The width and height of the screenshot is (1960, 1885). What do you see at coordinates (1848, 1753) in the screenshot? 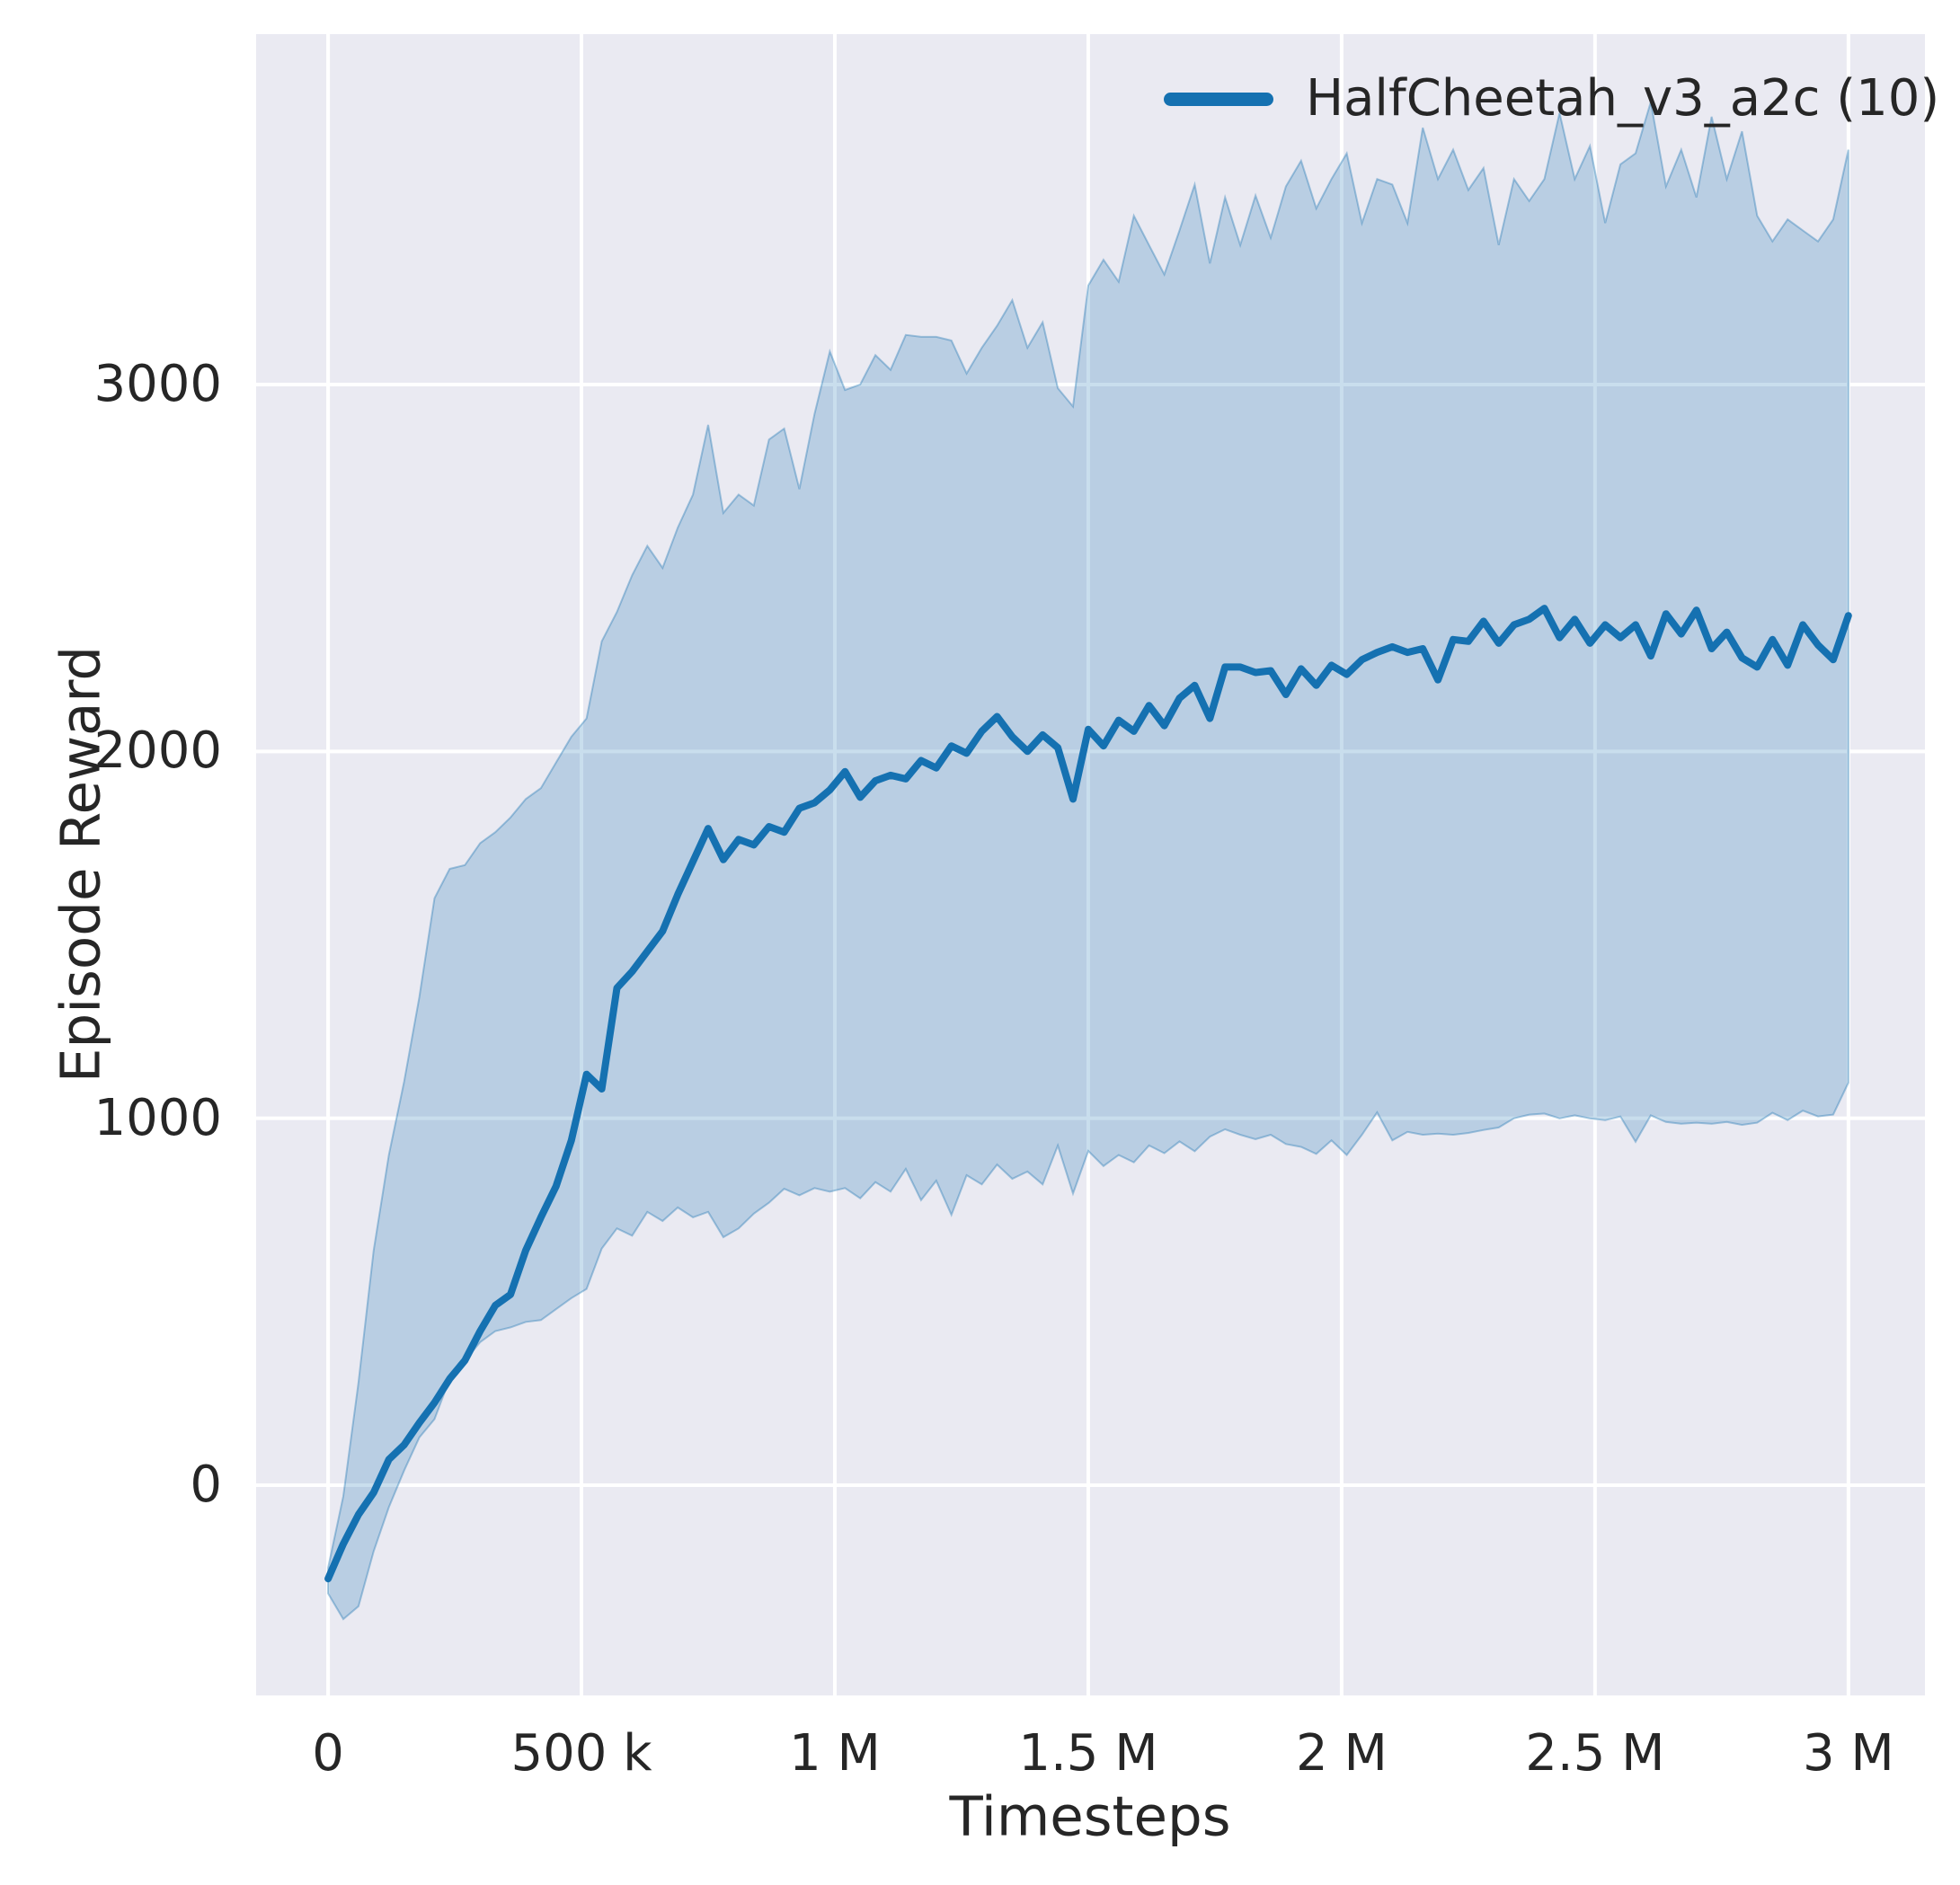
I see `x-tick-label: 3 M` at bounding box center [1848, 1753].